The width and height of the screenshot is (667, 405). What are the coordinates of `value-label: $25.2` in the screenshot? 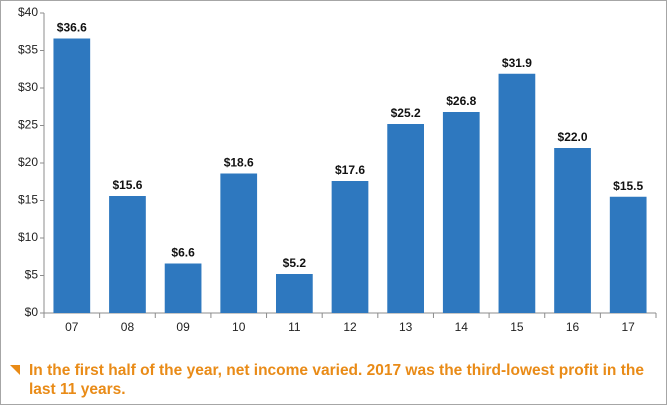 It's located at (406, 113).